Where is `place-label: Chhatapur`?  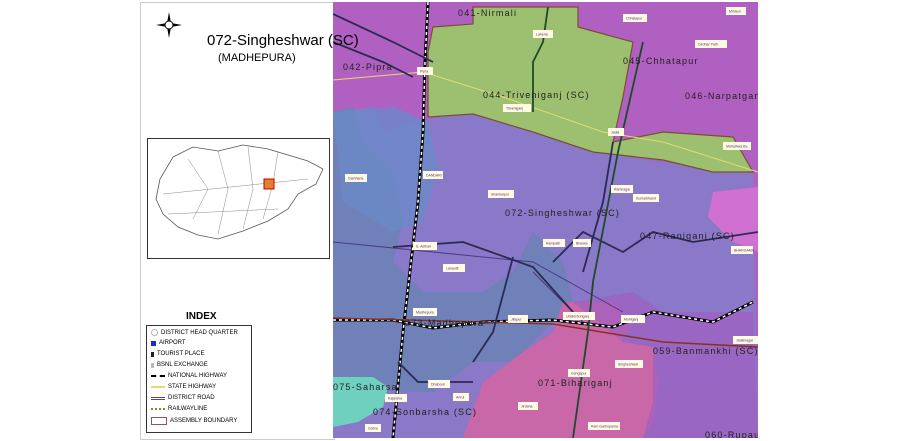 place-label: Chhatapur is located at coordinates (635, 18).